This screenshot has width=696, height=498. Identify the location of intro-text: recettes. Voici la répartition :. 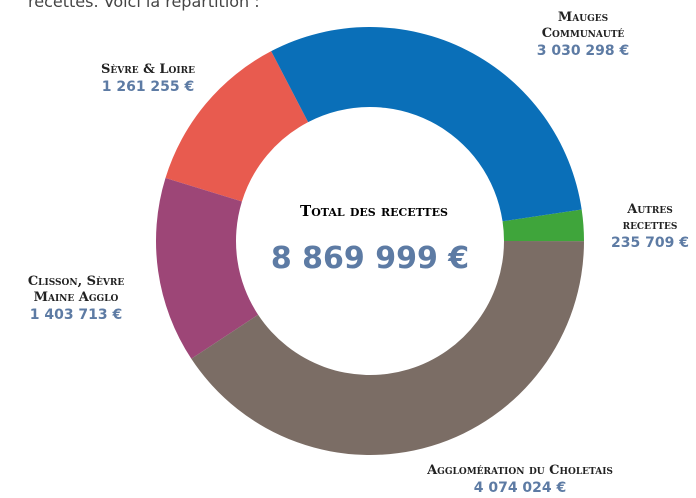
(144, 5).